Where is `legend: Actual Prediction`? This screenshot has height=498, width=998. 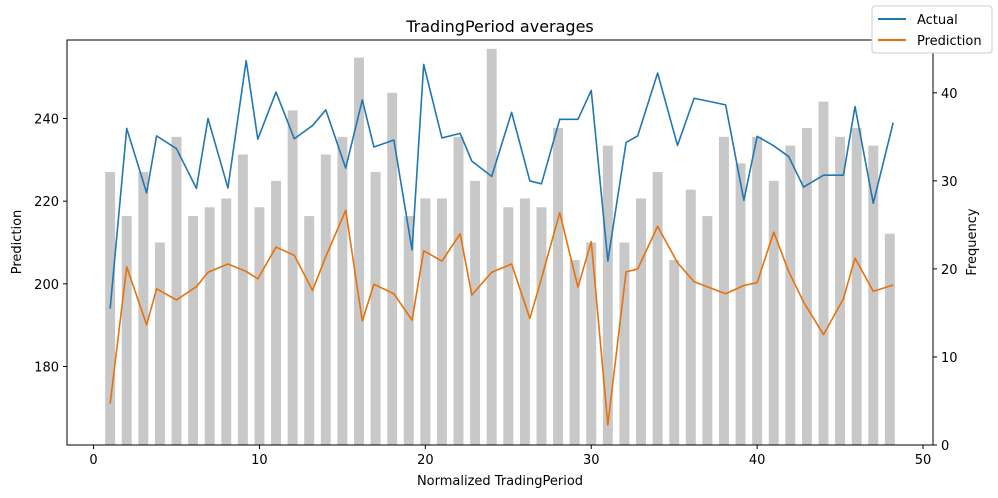 legend: Actual Prediction is located at coordinates (932, 29).